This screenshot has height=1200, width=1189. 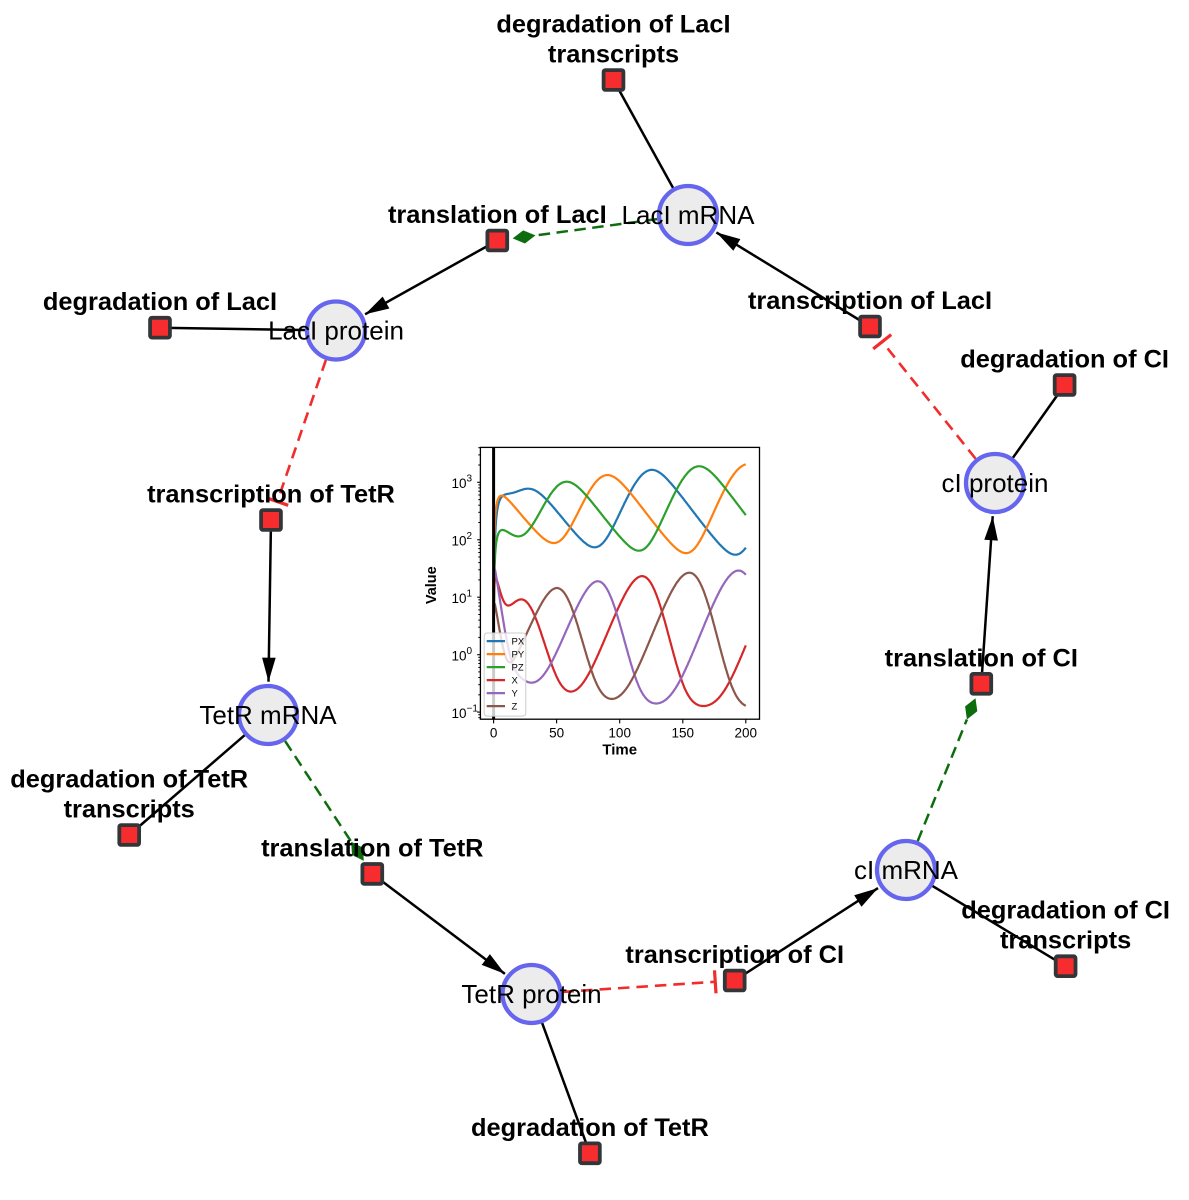 What do you see at coordinates (372, 848) in the screenshot?
I see `svg-text: translation of TetR` at bounding box center [372, 848].